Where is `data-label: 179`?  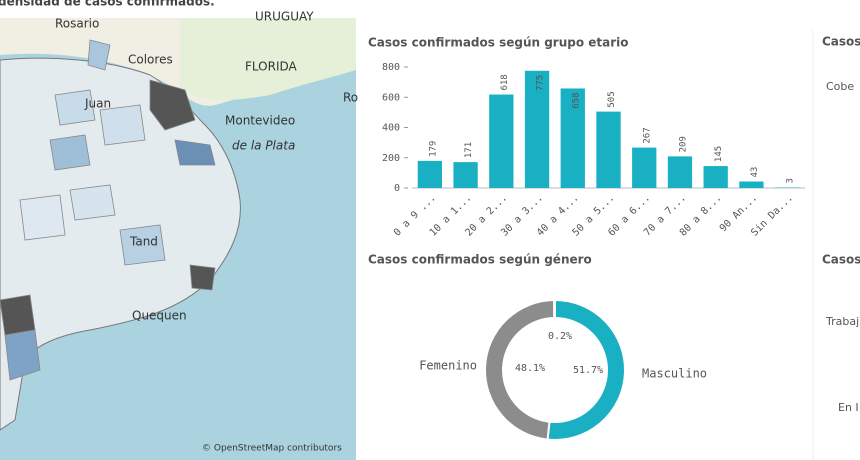
data-label: 179 is located at coordinates (433, 149).